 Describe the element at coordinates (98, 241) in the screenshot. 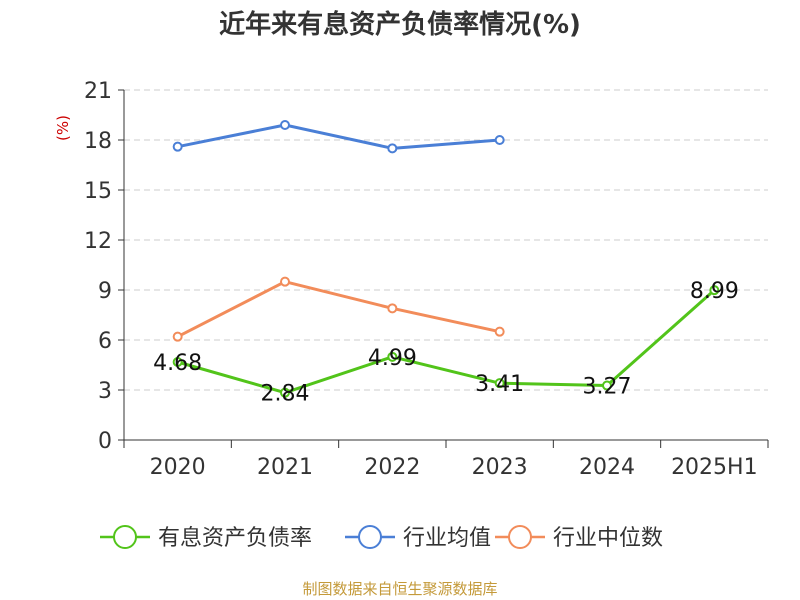

I see `y-tick-label: 12` at that location.